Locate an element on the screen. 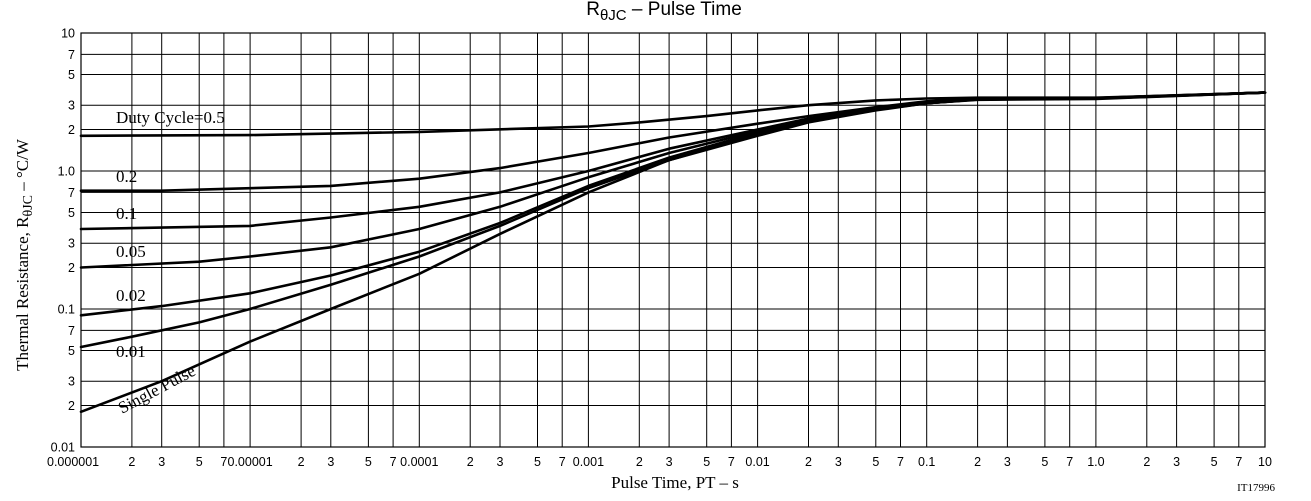 The width and height of the screenshot is (1311, 501). x-axis-label: Pulse Time, PT – s is located at coordinates (675, 482).